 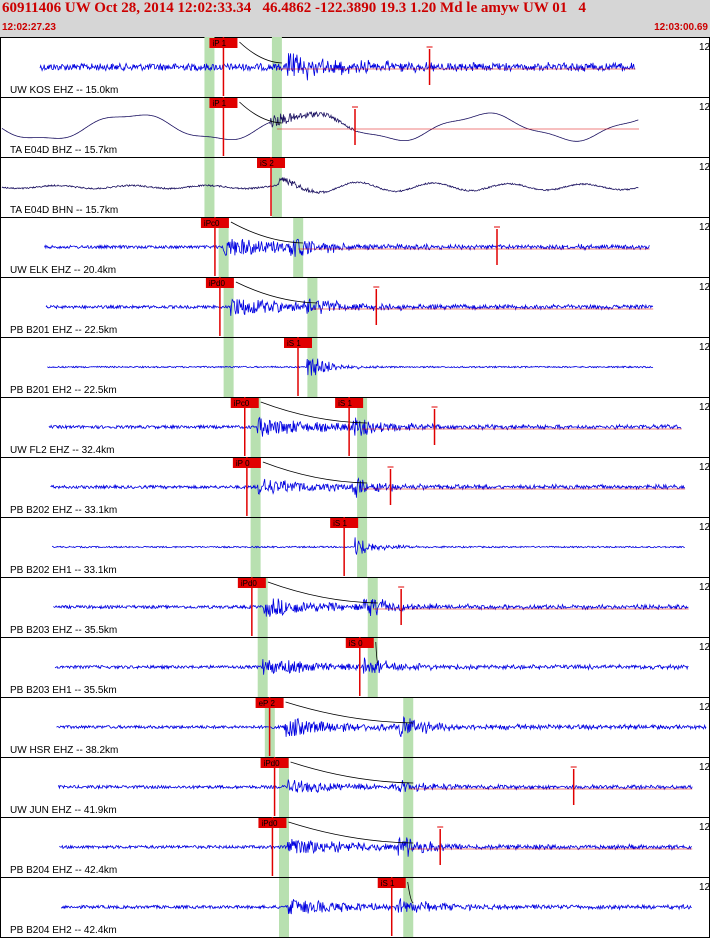 I want to click on trace-row: 12 iS 1 PB B202 EH1 -- 33.1km, so click(x=355, y=547).